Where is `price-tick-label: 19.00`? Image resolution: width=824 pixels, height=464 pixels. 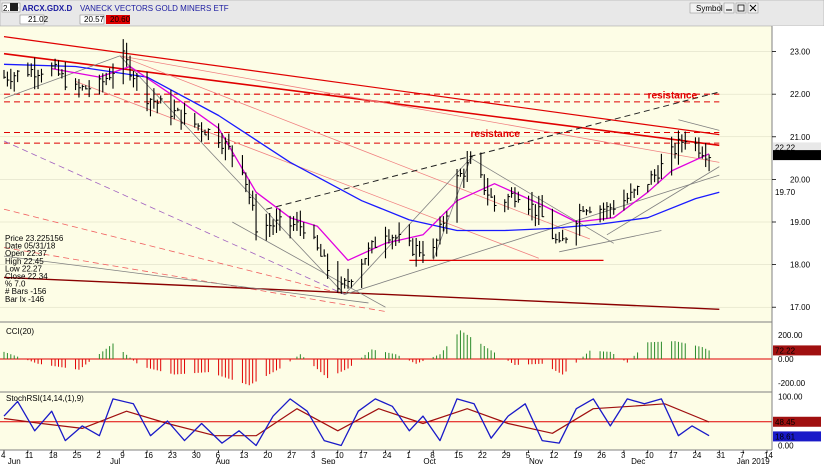
price-tick-label: 19.00 is located at coordinates (800, 222).